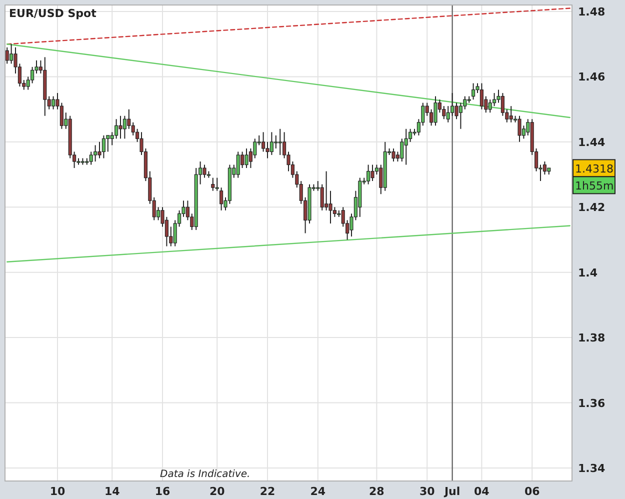  Describe the element at coordinates (482, 491) in the screenshot. I see `x-tick-label: 04` at that location.